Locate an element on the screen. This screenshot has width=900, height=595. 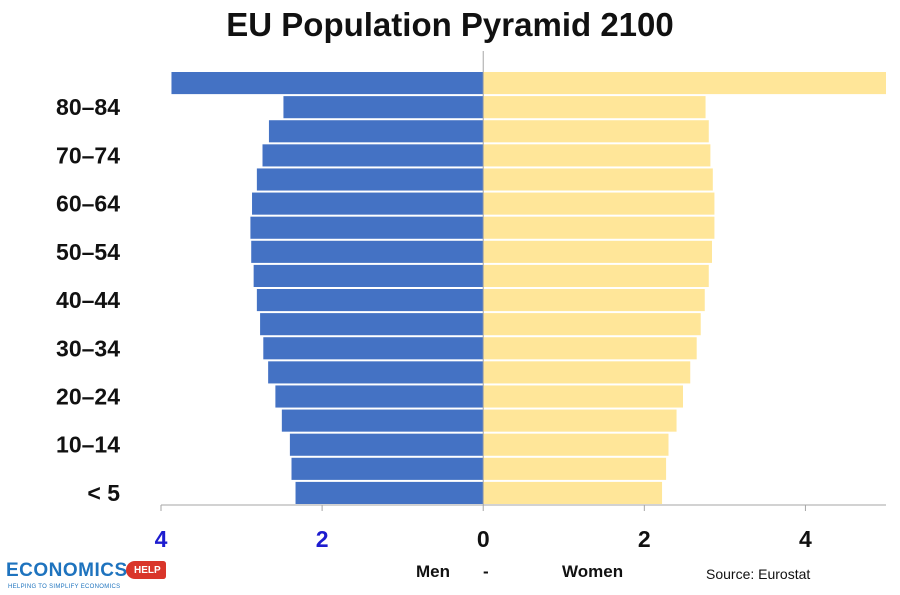
y-tick-label: 10–14 is located at coordinates (88, 445).